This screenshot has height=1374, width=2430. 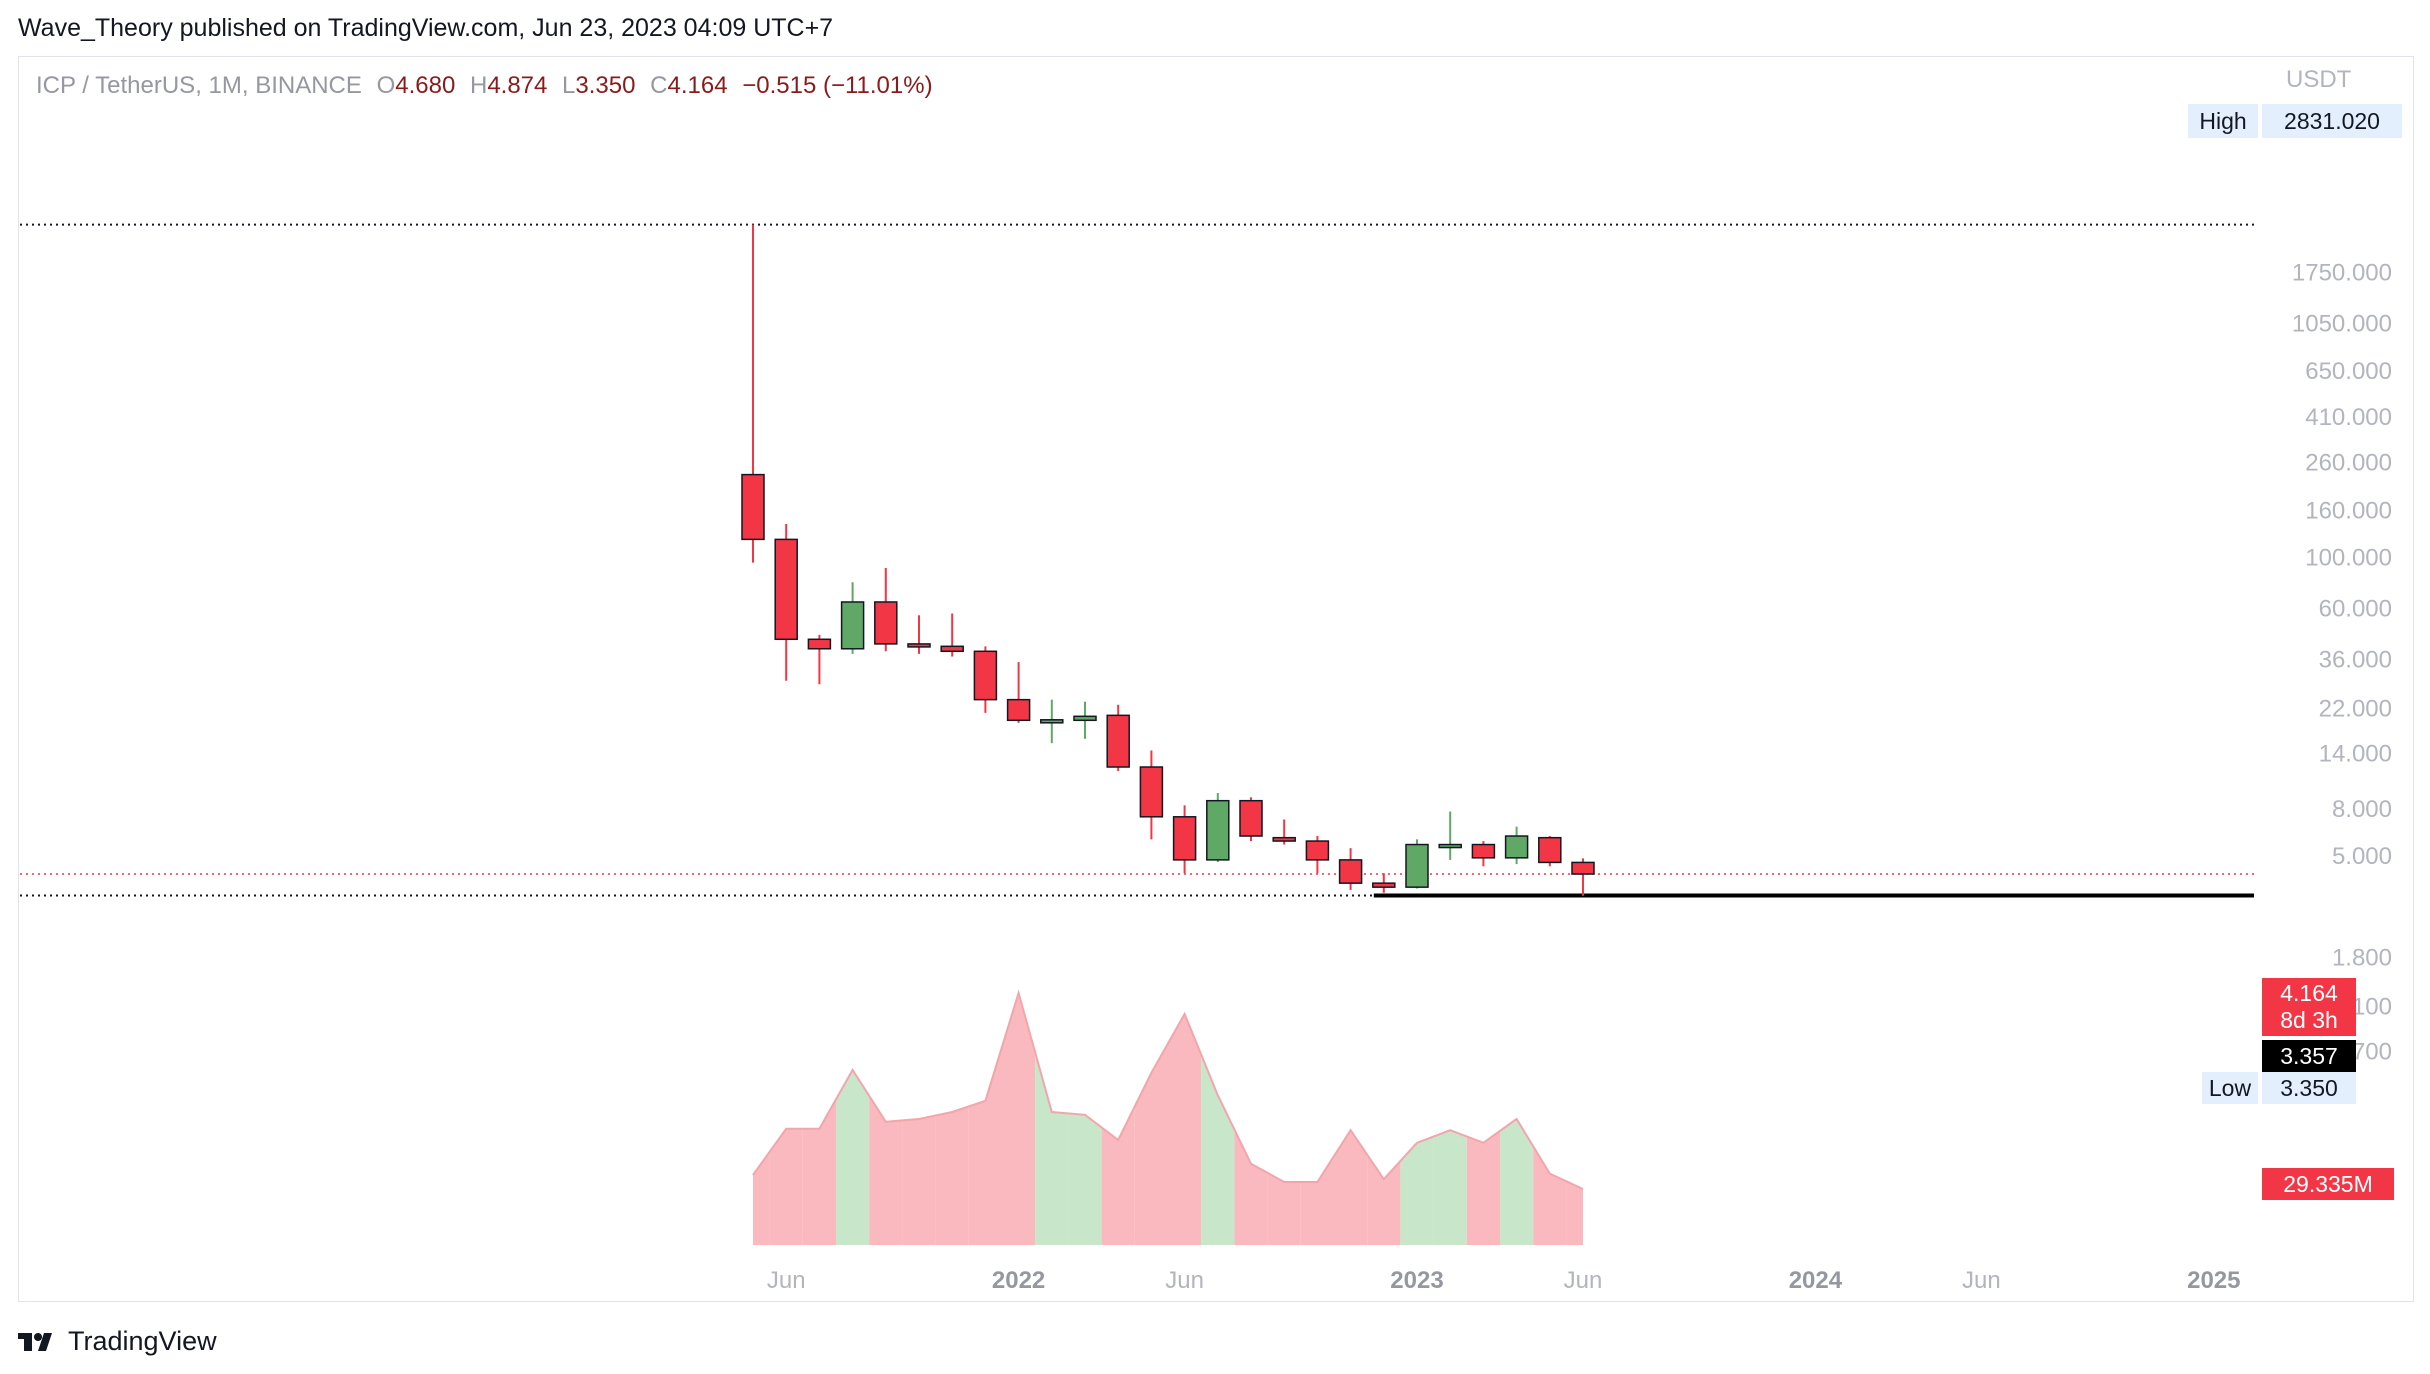 What do you see at coordinates (2362, 809) in the screenshot?
I see `y-tick-label: 8.000` at bounding box center [2362, 809].